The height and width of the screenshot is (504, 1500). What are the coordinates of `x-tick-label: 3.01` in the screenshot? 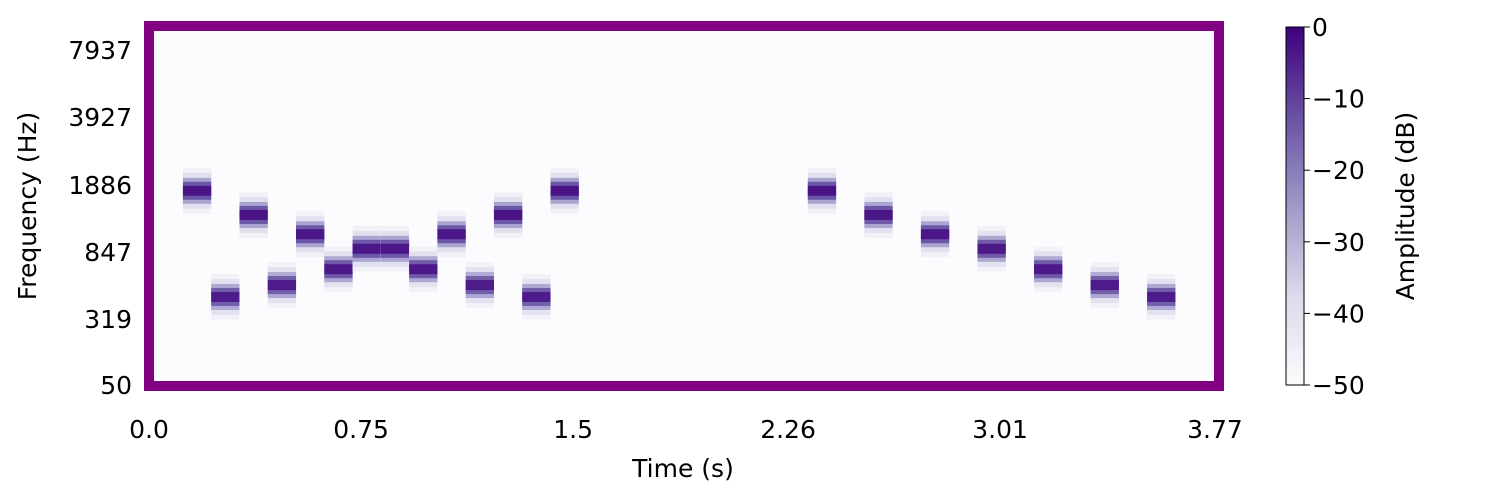 It's located at (1000, 429).